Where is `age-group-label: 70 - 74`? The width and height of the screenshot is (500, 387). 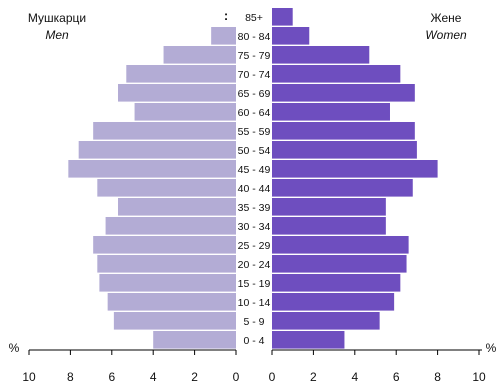 age-group-label: 70 - 74 is located at coordinates (254, 75).